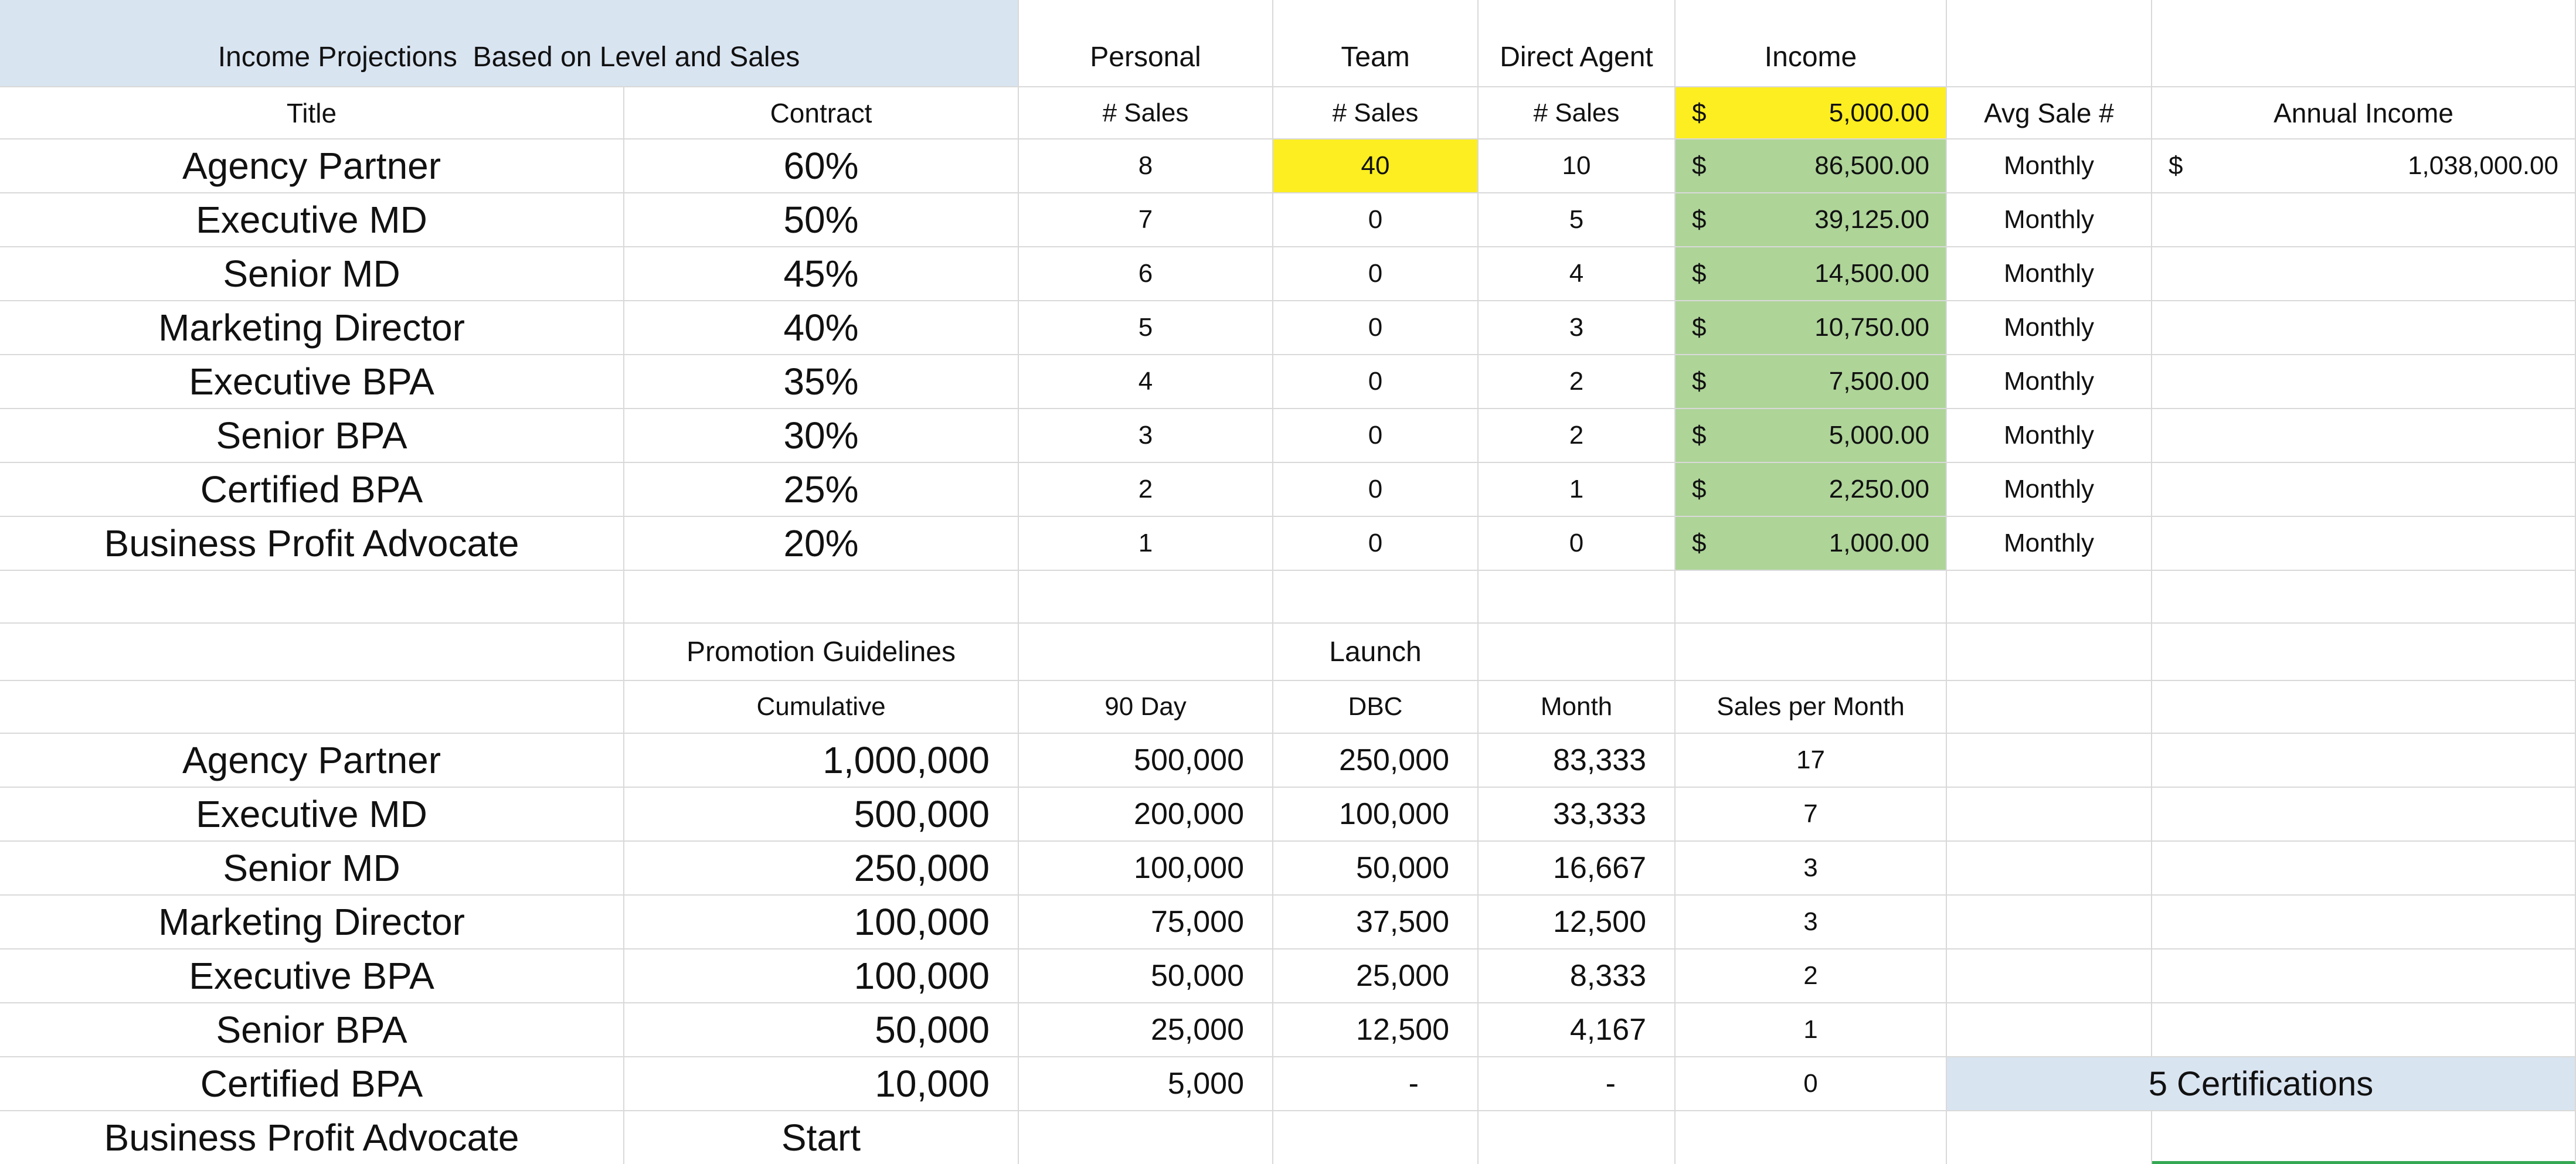 The width and height of the screenshot is (2576, 1164). I want to click on cell-dbc: 37,500, so click(1376, 922).